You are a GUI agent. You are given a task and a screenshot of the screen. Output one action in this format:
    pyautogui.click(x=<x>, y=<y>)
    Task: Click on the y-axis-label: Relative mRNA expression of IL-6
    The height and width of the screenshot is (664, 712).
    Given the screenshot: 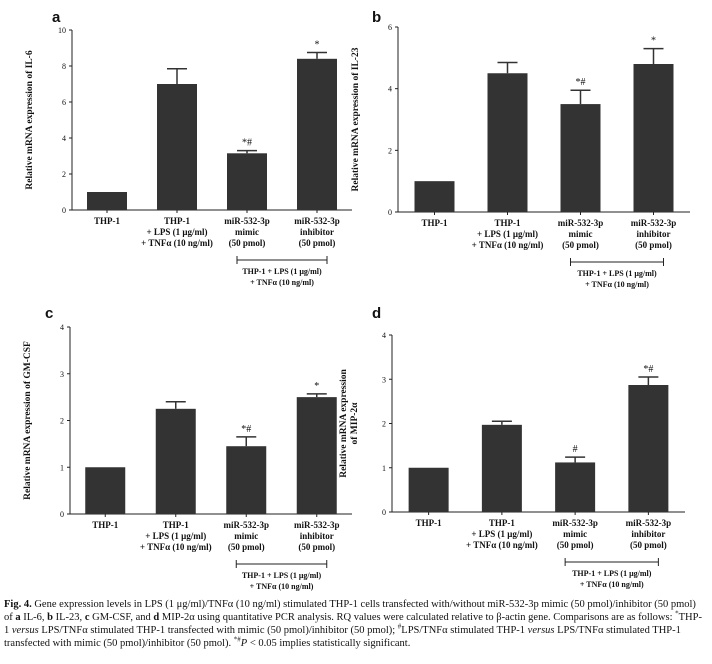 What is the action you would take?
    pyautogui.click(x=30, y=119)
    